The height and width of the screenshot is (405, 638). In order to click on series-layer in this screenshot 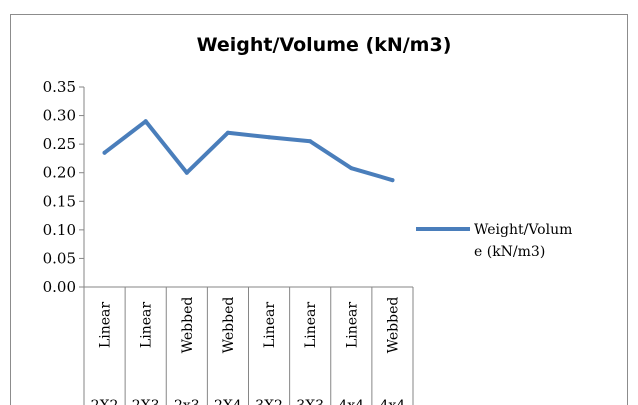, I will do `click(248, 151)`.